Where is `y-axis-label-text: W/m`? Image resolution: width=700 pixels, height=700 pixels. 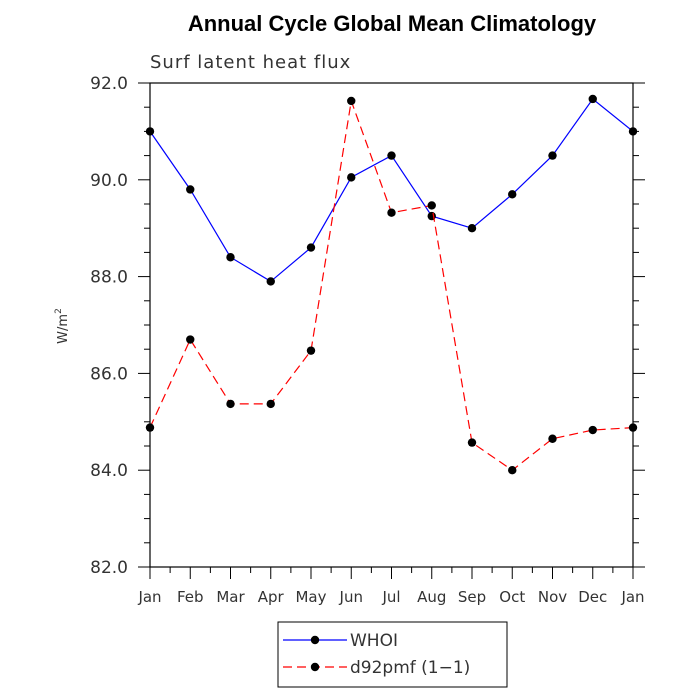
y-axis-label-text: W/m is located at coordinates (63, 329).